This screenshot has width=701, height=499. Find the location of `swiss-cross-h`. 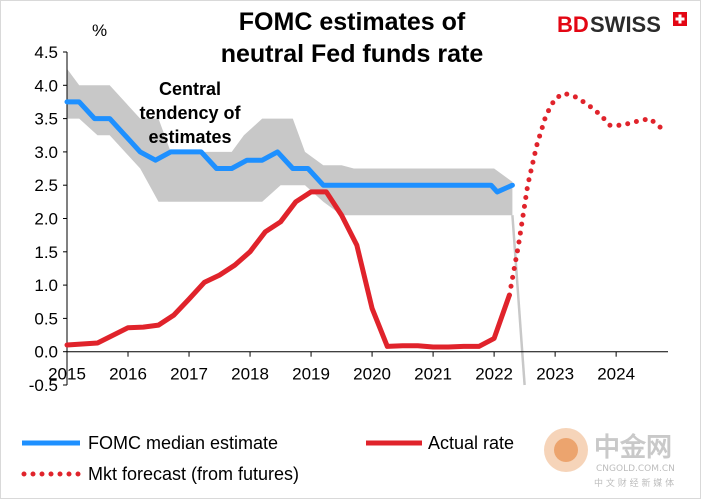

swiss-cross-h is located at coordinates (680, 19).